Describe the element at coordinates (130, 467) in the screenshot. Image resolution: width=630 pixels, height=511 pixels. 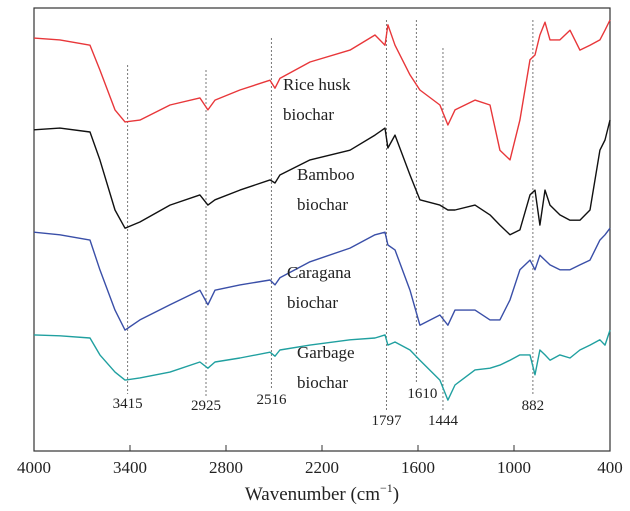
I see `x-tick-label: 3400` at that location.